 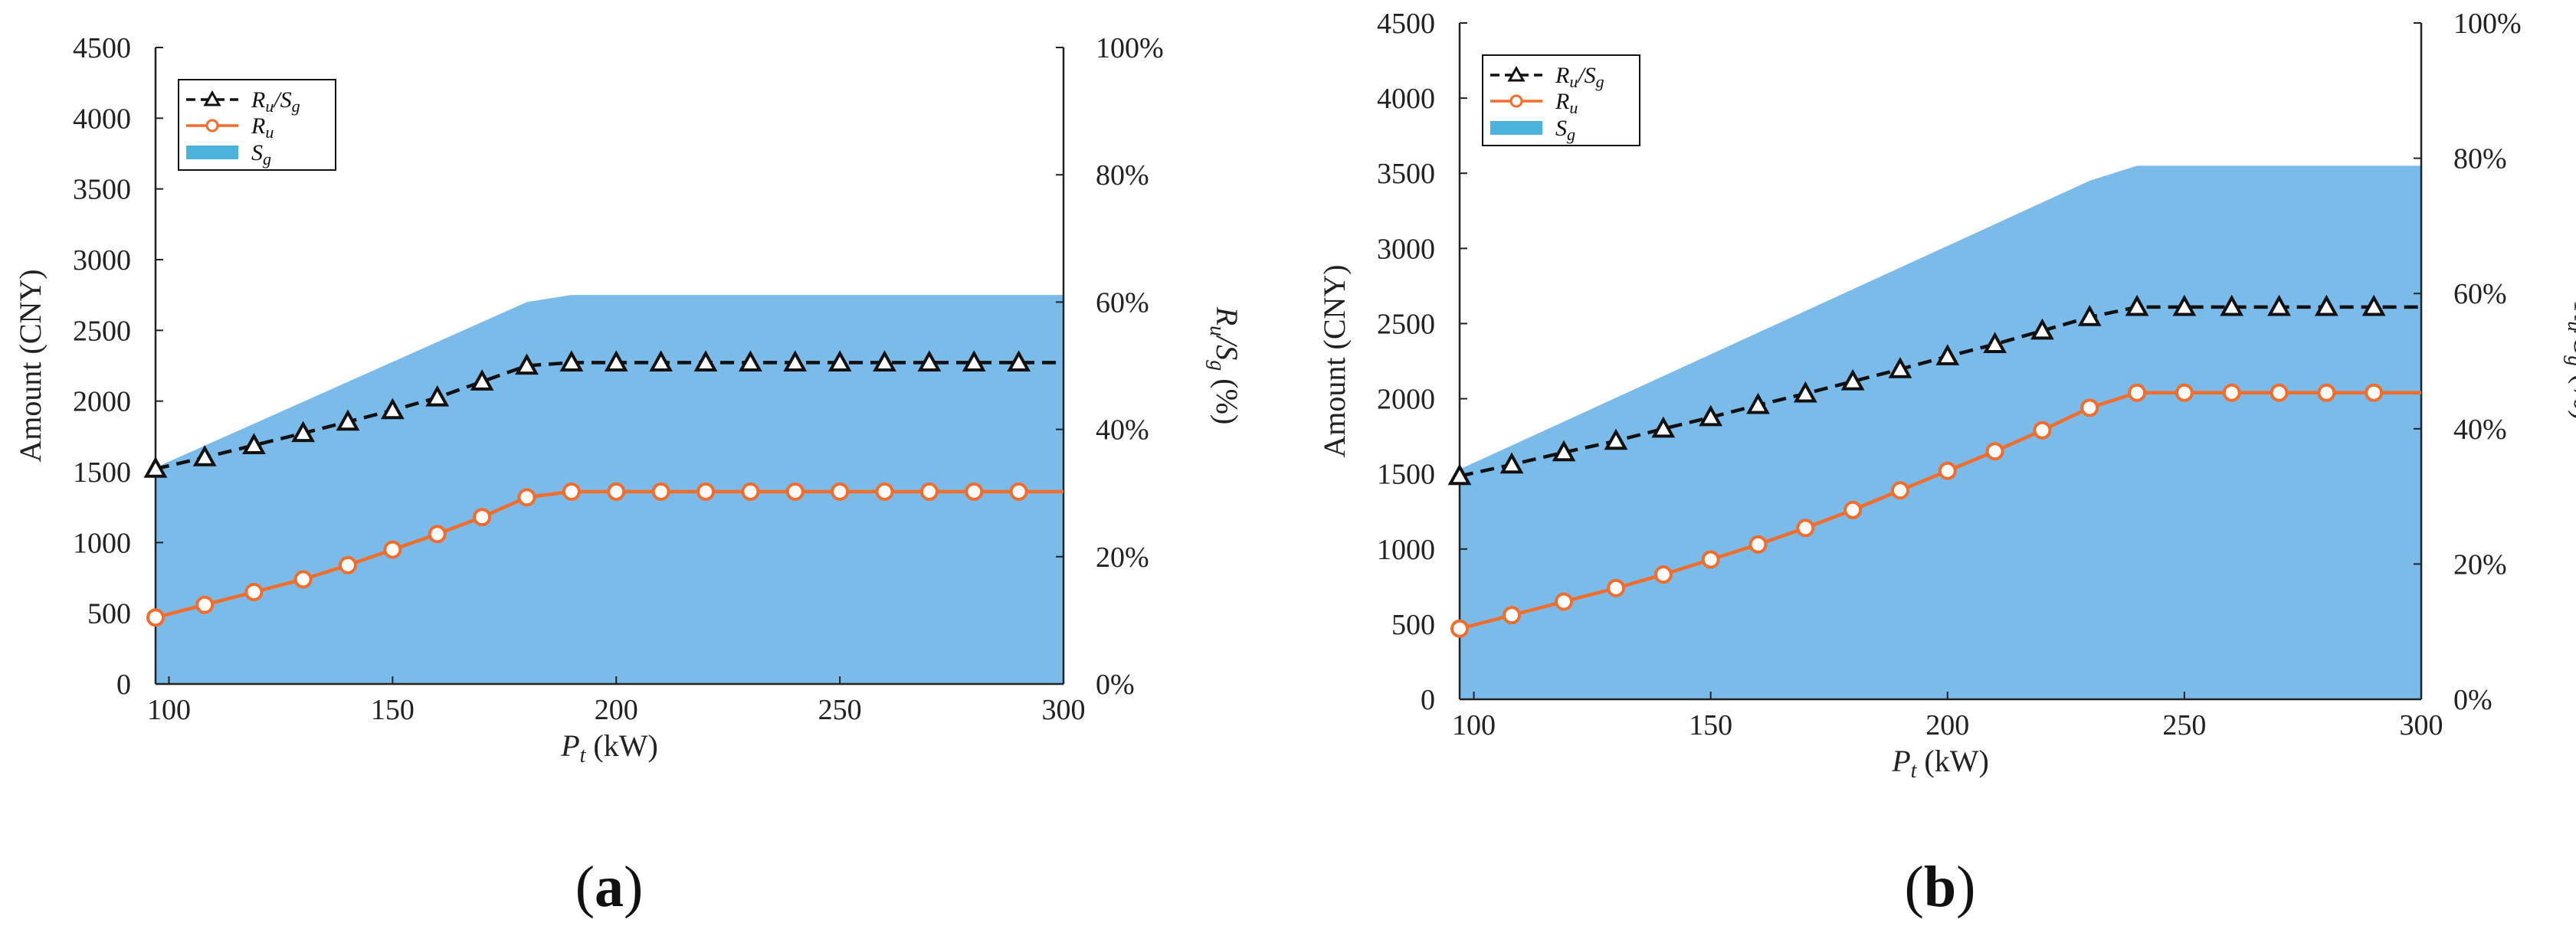 I want to click on y-tick-label: 0, so click(x=1428, y=700).